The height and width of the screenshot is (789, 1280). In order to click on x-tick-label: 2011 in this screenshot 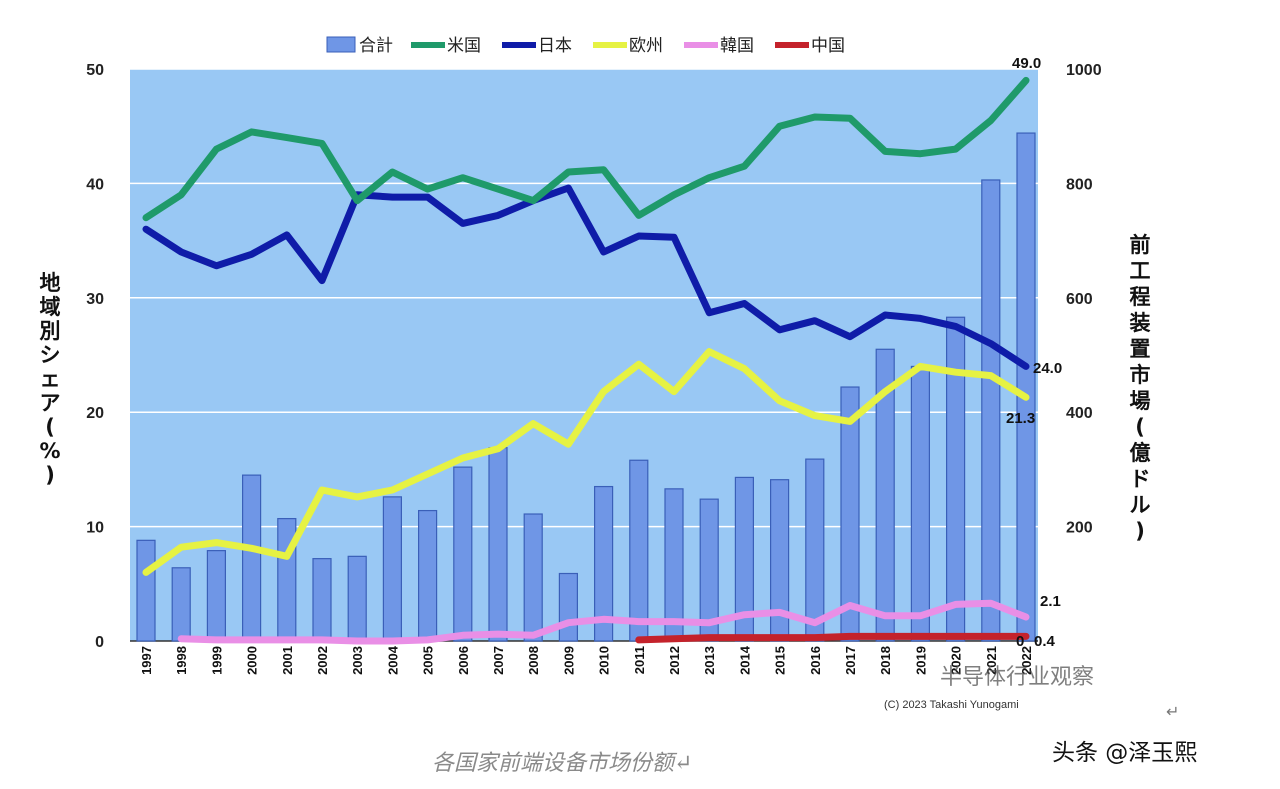, I will do `click(639, 660)`.